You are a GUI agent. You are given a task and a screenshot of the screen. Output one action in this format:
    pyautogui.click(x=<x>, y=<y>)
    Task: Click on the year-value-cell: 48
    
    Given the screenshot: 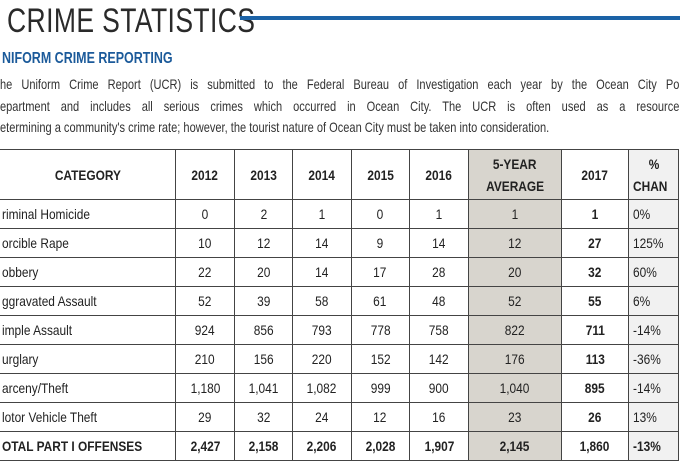 What is the action you would take?
    pyautogui.click(x=439, y=301)
    